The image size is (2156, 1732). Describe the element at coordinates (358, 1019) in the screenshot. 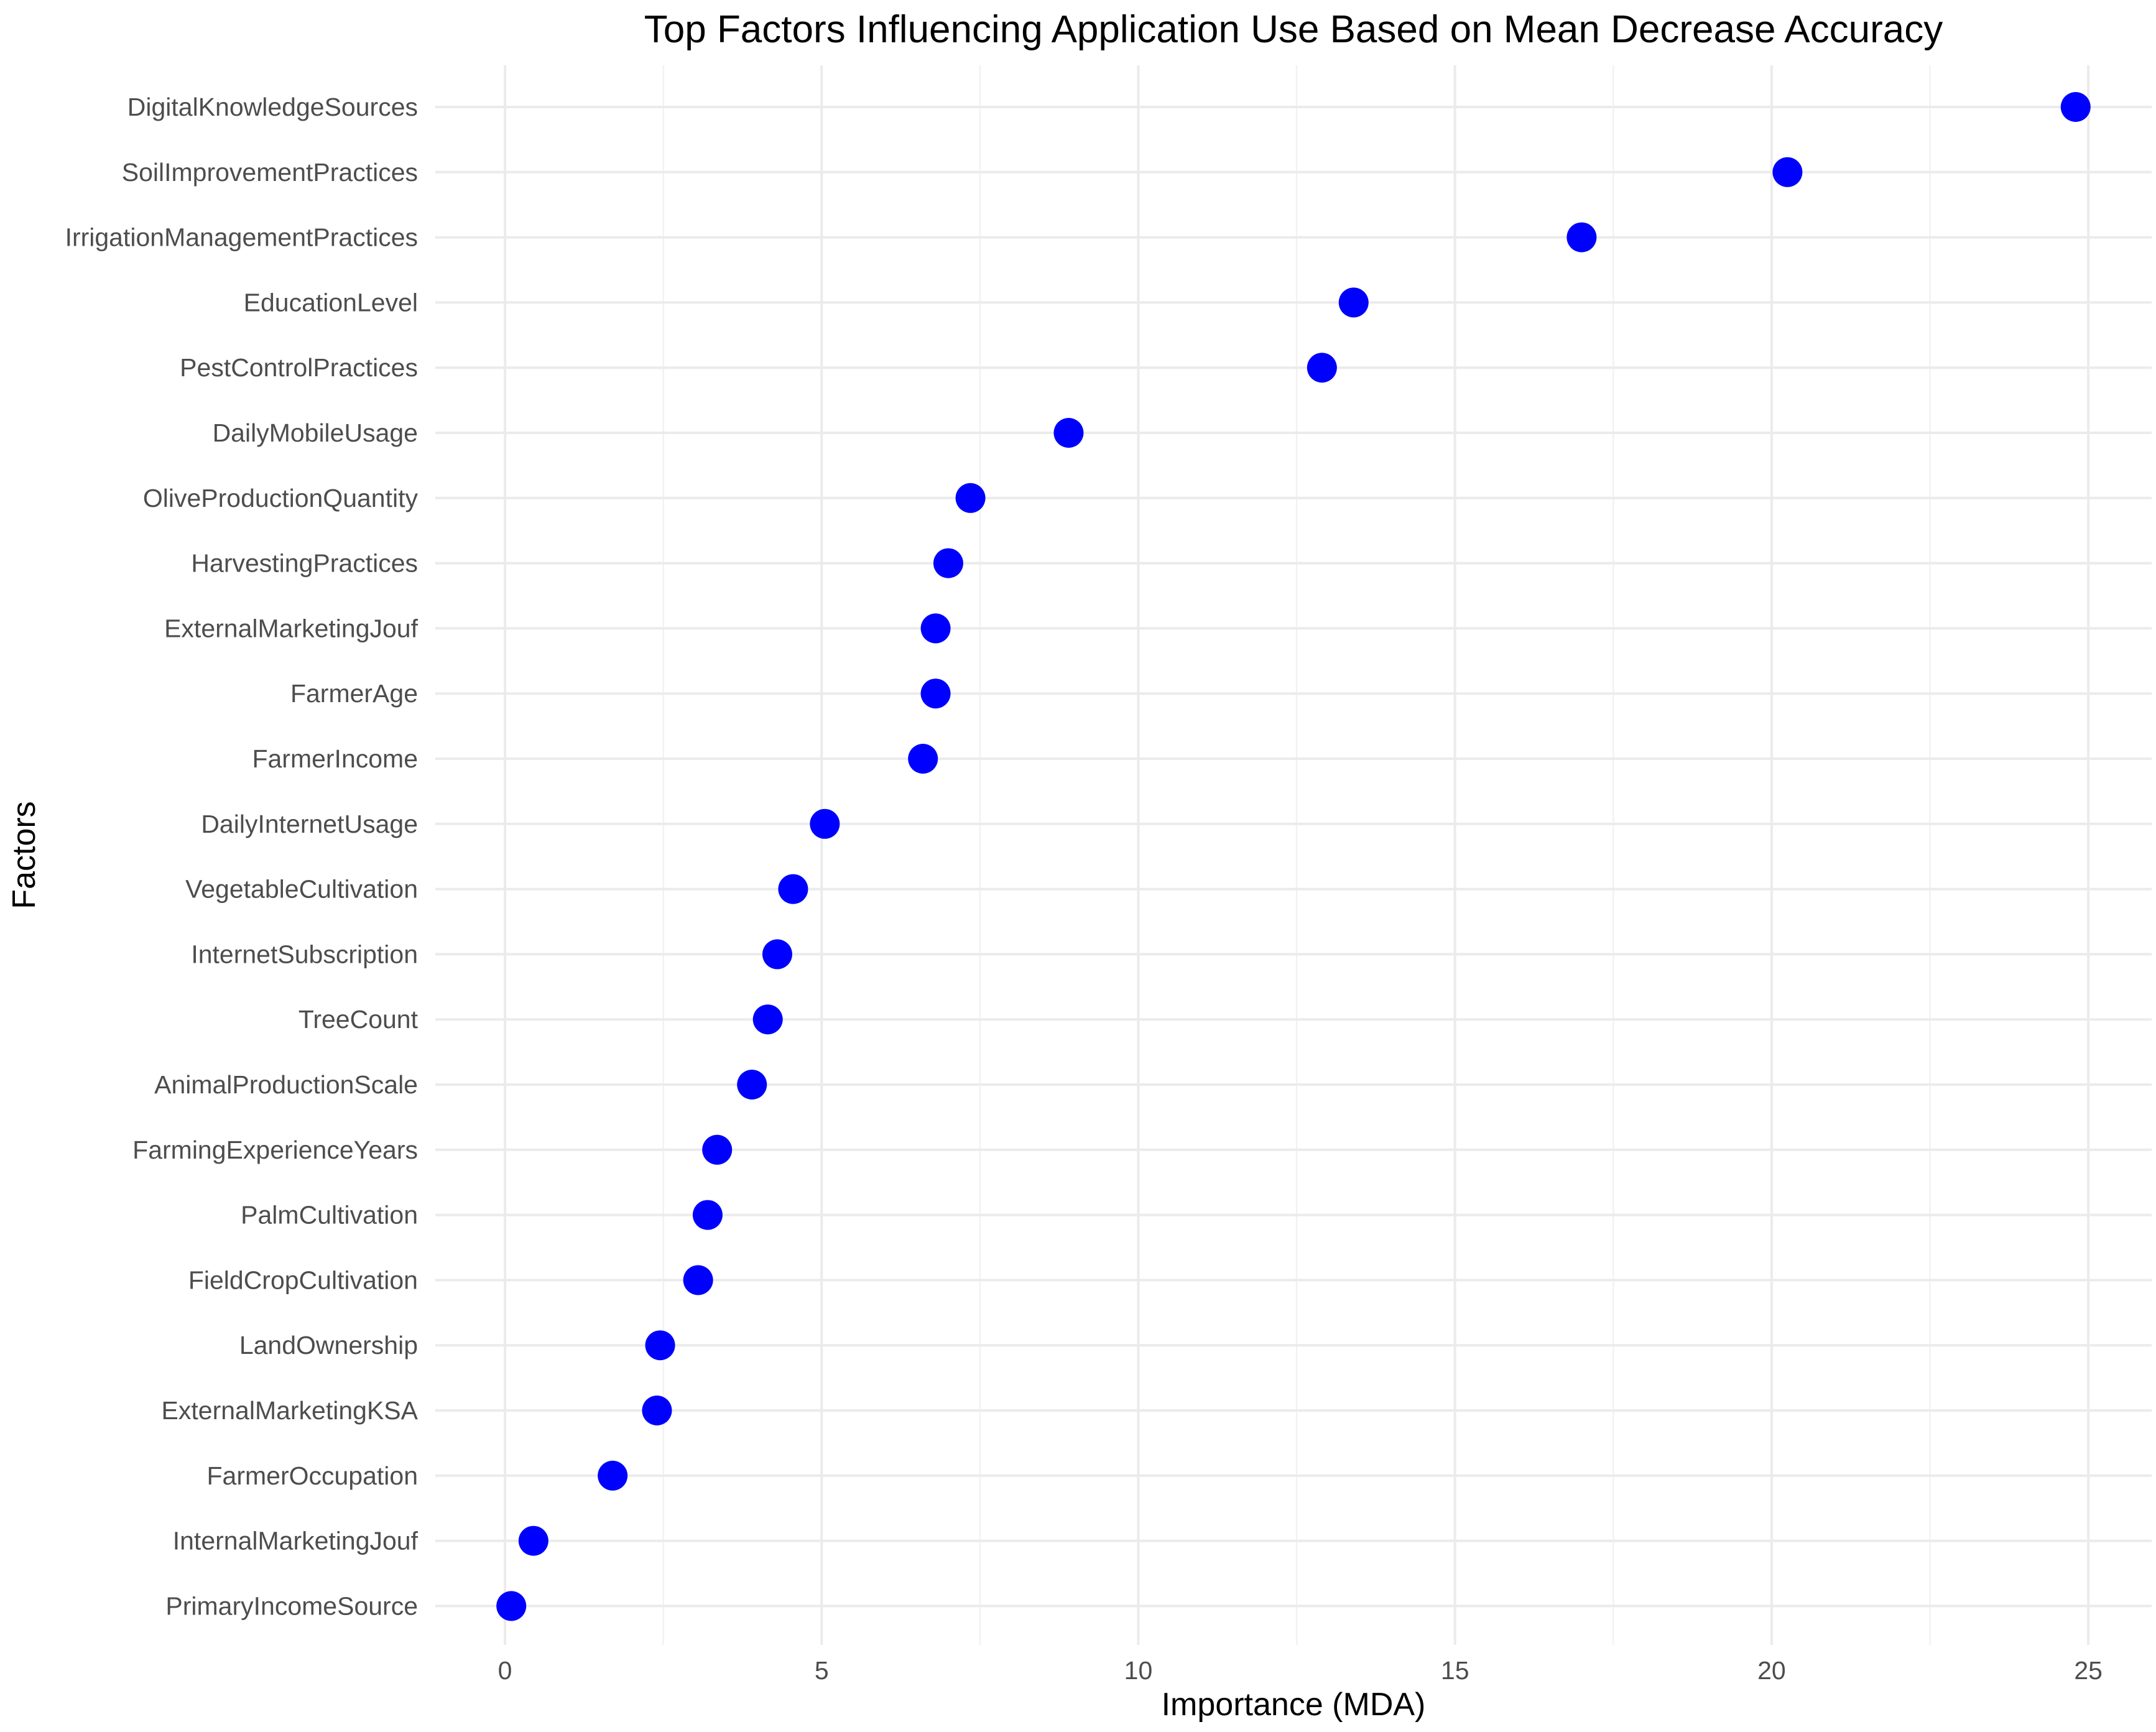

I see `y-tick-label: TreeCount` at that location.